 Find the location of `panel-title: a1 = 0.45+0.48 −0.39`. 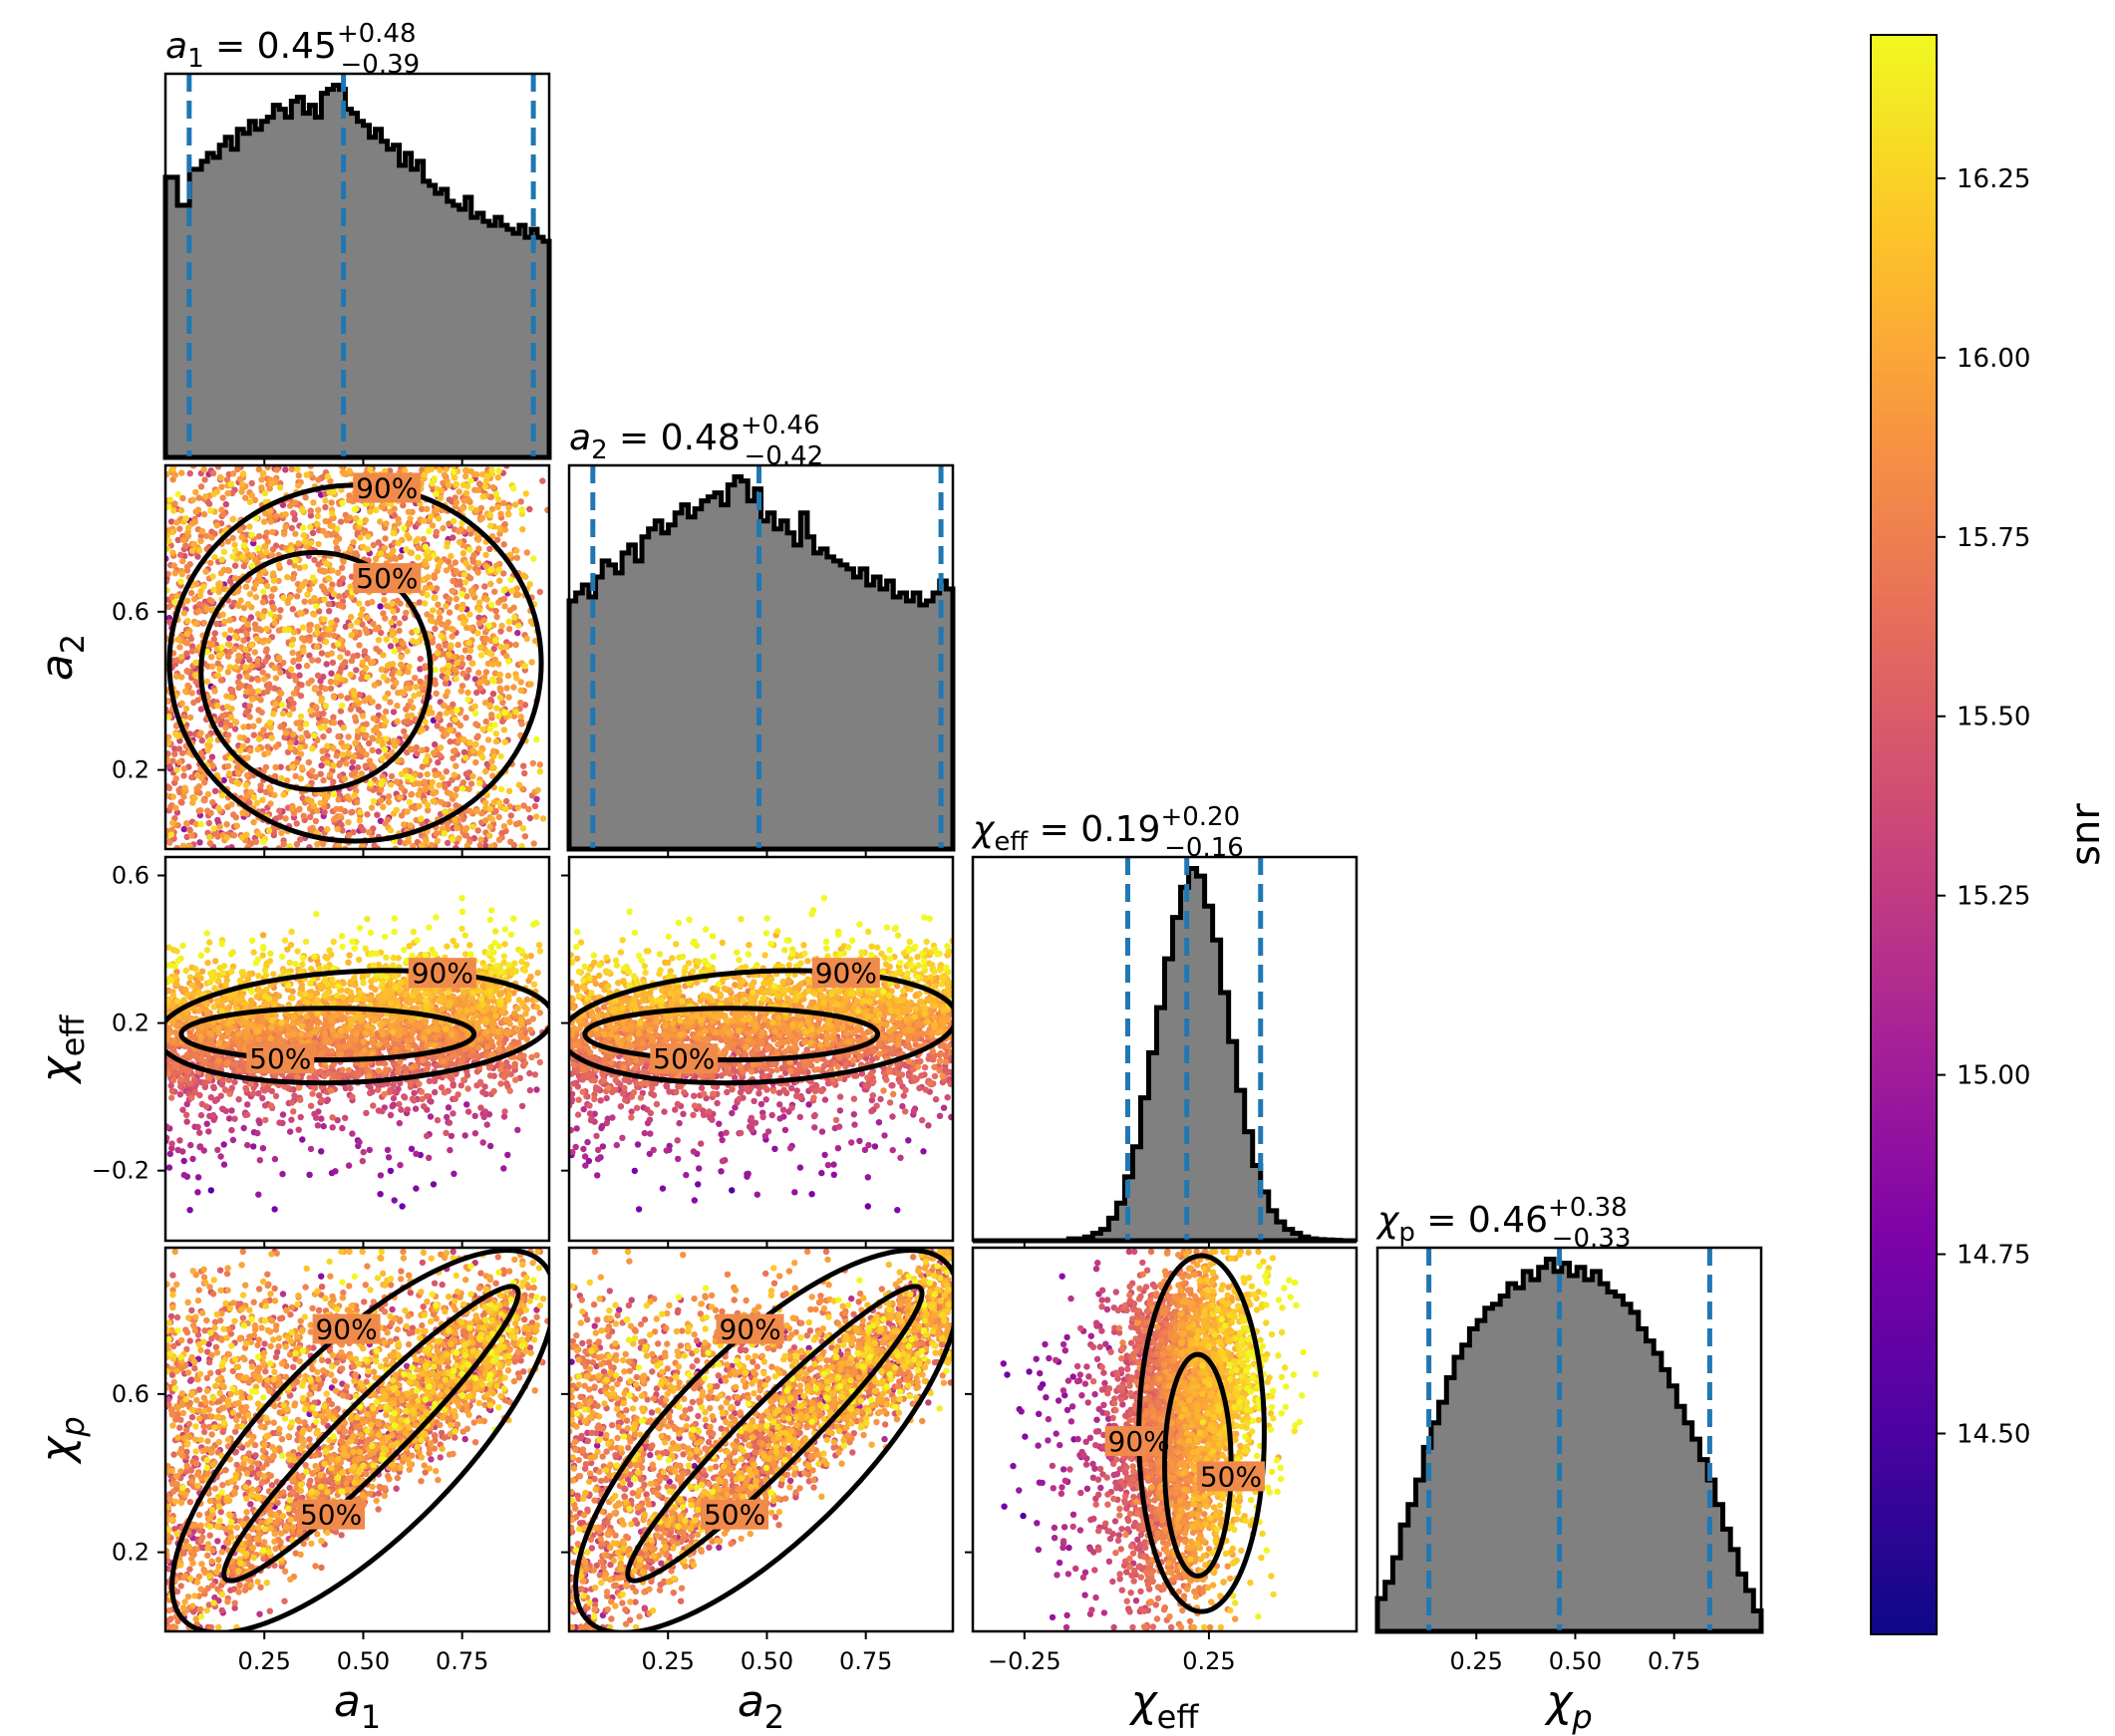

panel-title: a1 = 0.45+0.48 −0.39 is located at coordinates (292, 49).